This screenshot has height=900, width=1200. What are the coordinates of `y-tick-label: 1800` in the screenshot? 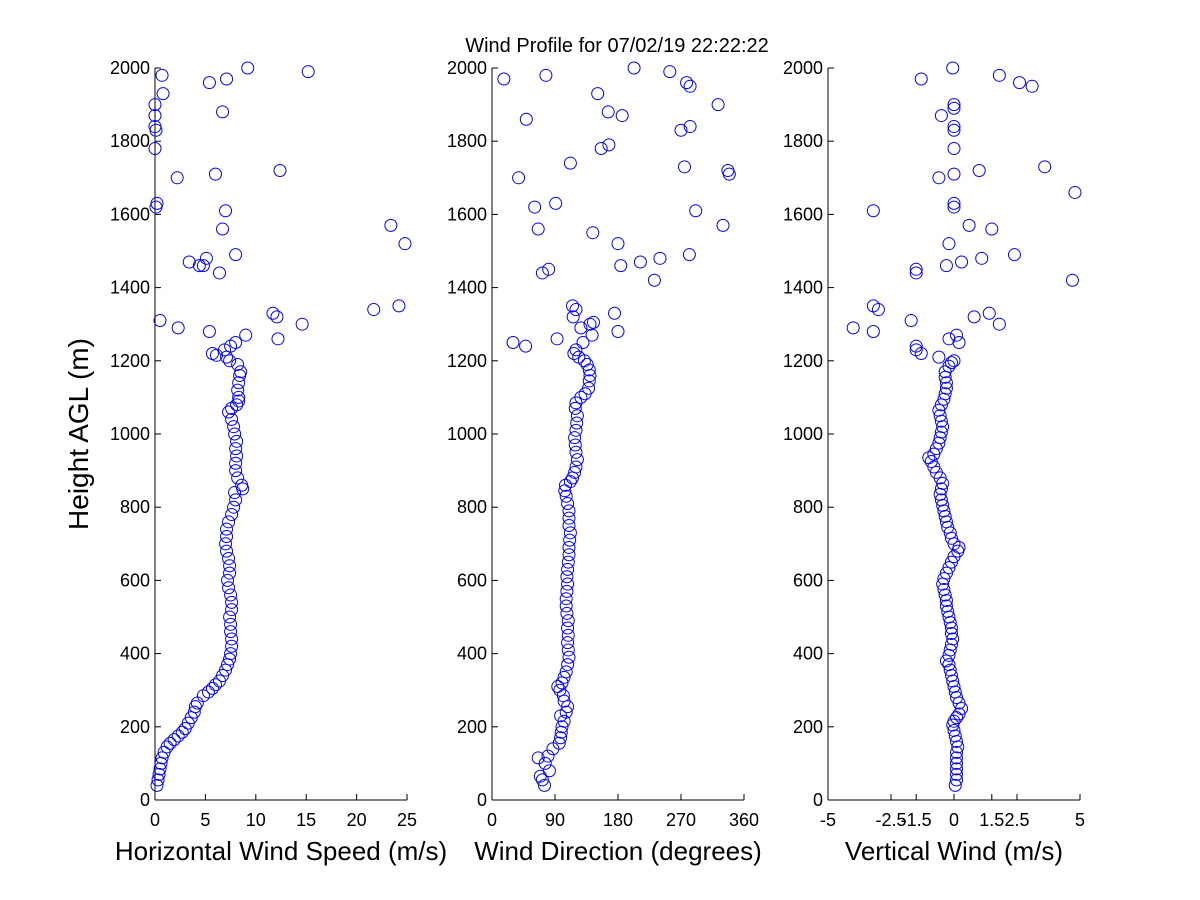 It's located at (467, 141).